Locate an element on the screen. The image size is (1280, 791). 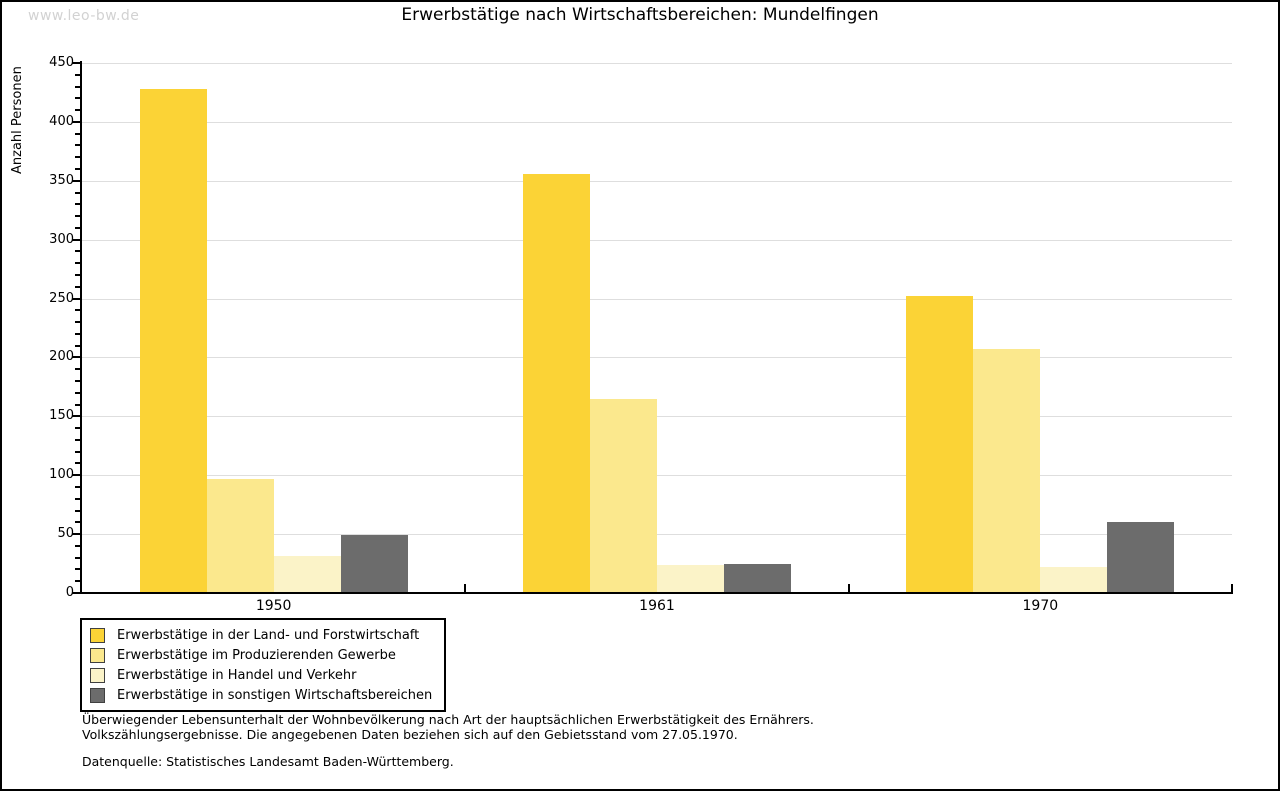
y-tick-label-150: 150 is located at coordinates (61, 416).